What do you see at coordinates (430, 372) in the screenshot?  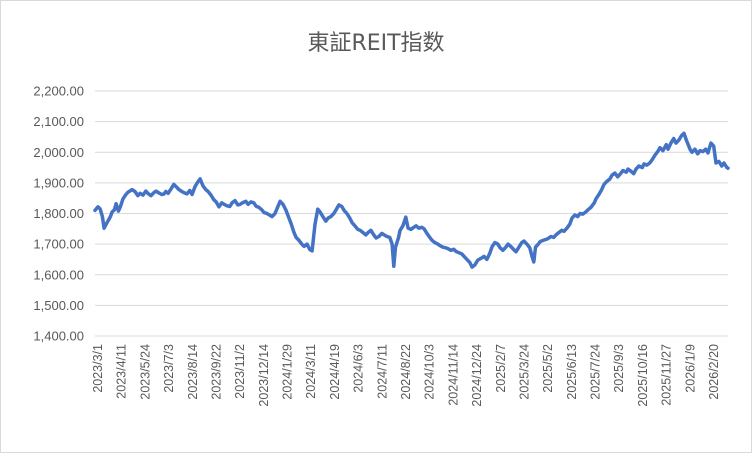 I see `x-tick-label: 2024/10/3` at bounding box center [430, 372].